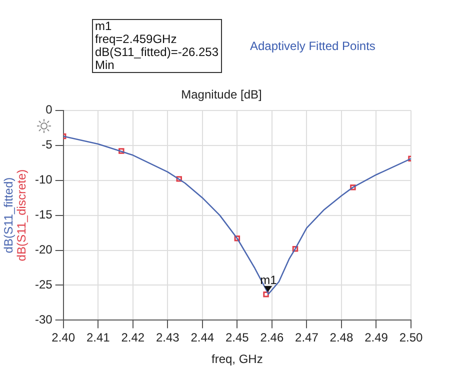  What do you see at coordinates (237, 359) in the screenshot?
I see `x-axis-title: freq, GHz` at bounding box center [237, 359].